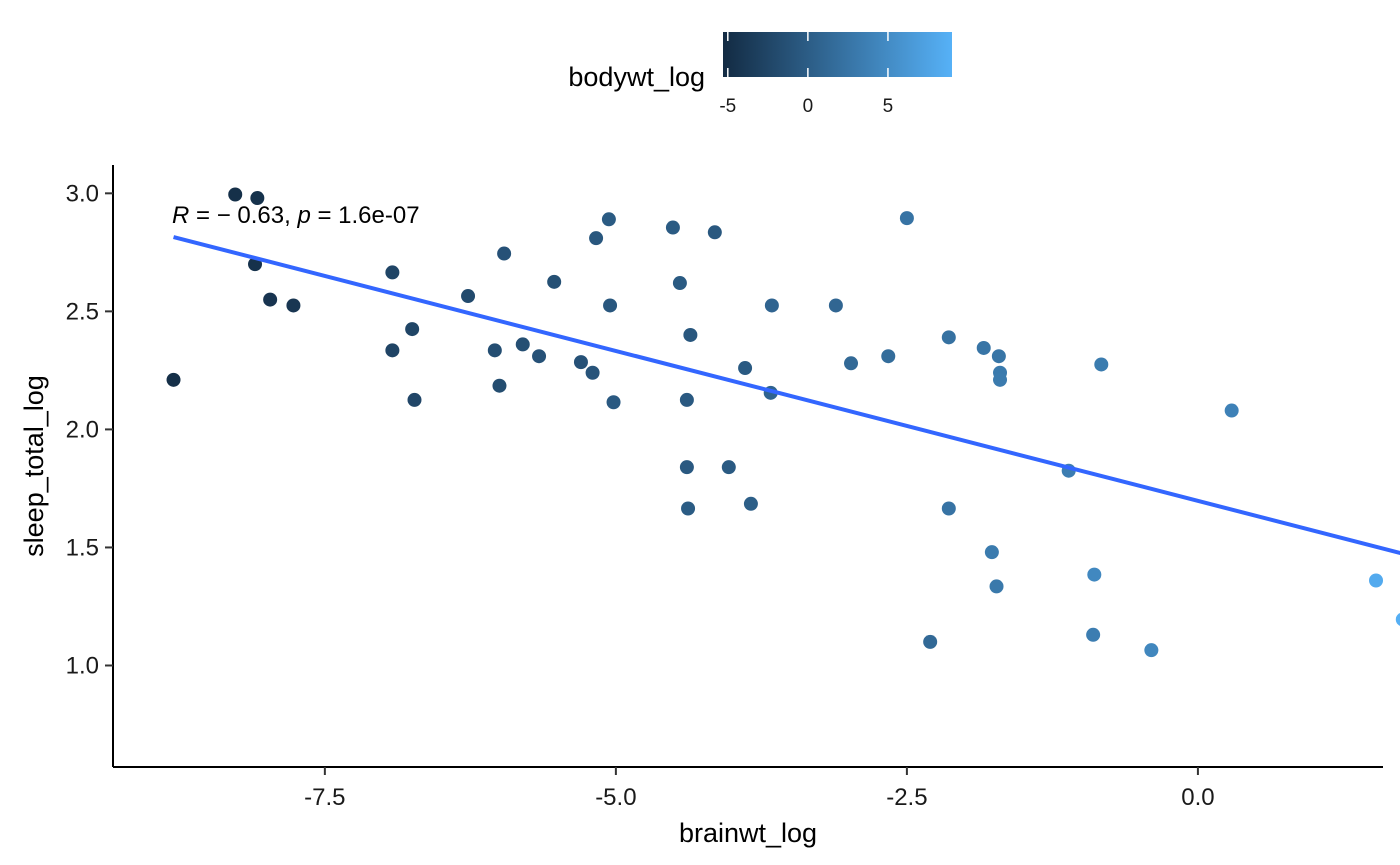  What do you see at coordinates (365, 215) in the screenshot?
I see `annotation-p-value: = 1.6e-07` at bounding box center [365, 215].